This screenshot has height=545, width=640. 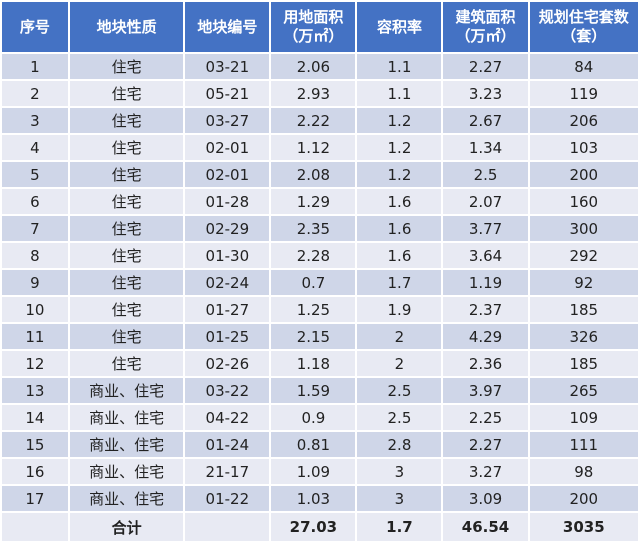 I want to click on header-land-type: 地块性质, so click(x=126, y=27).